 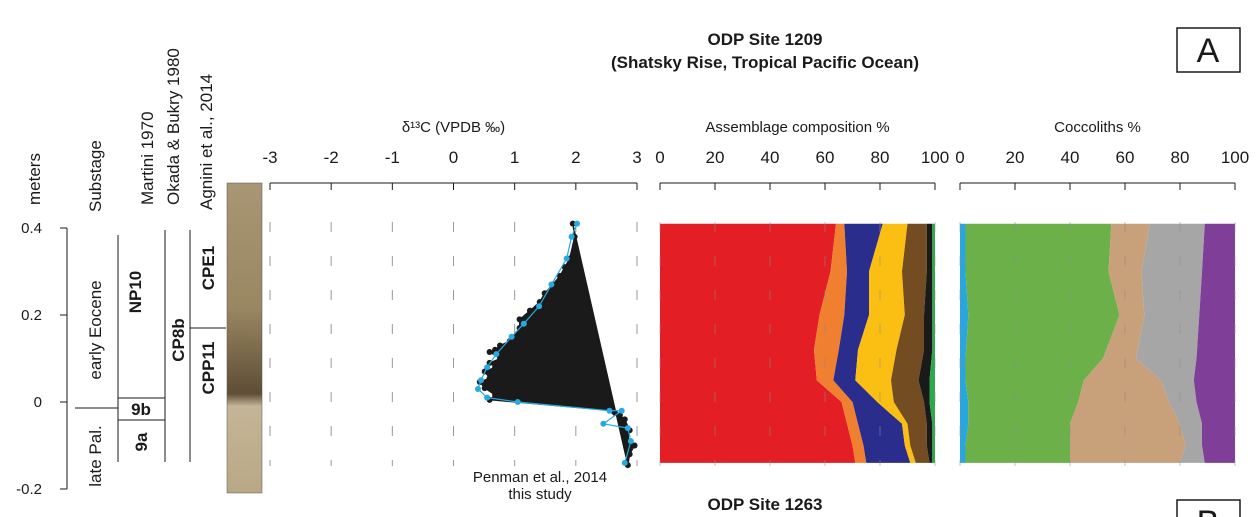 I want to click on panel-label: A, so click(x=1208, y=51).